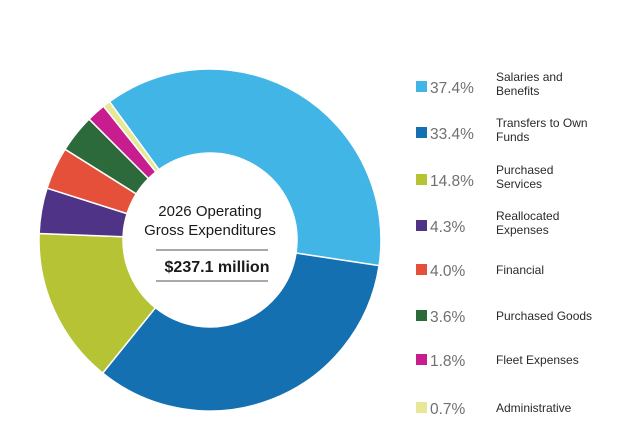  I want to click on legend-swatch-purchased-goods, so click(421, 315).